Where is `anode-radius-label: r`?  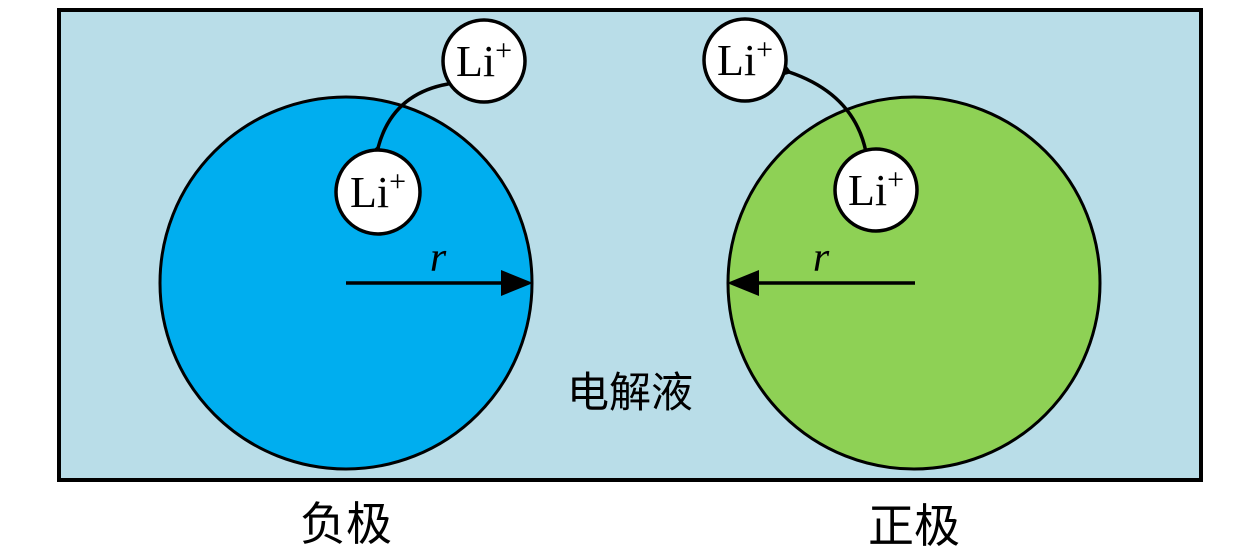
anode-radius-label: r is located at coordinates (438, 258).